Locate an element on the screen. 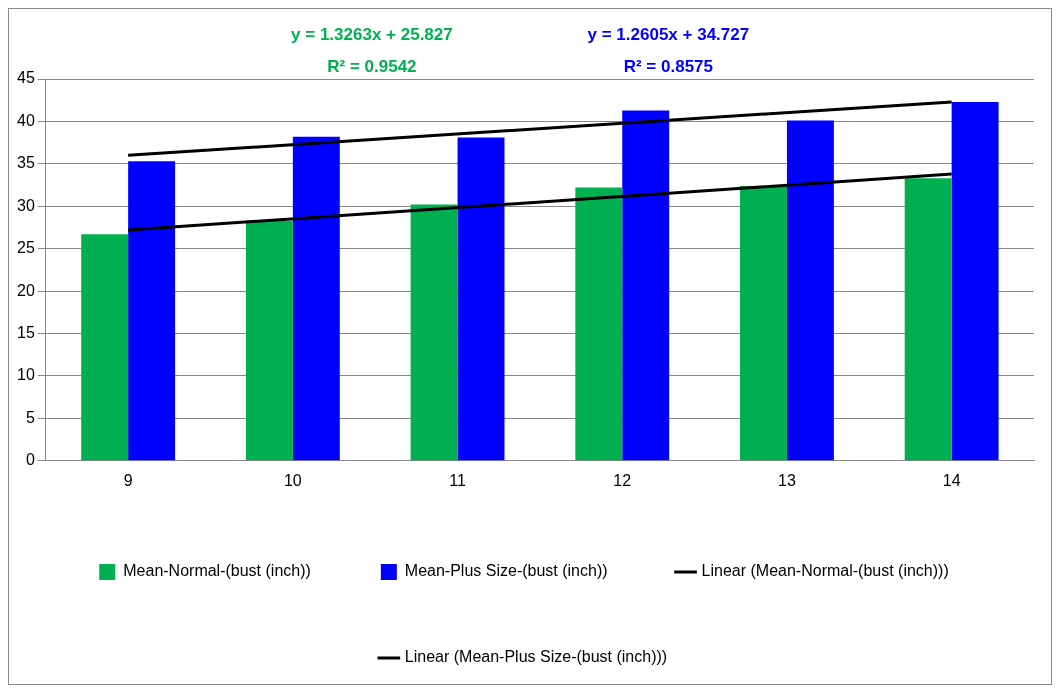 The image size is (1058, 691). y-tick-label: 20 is located at coordinates (26, 290).